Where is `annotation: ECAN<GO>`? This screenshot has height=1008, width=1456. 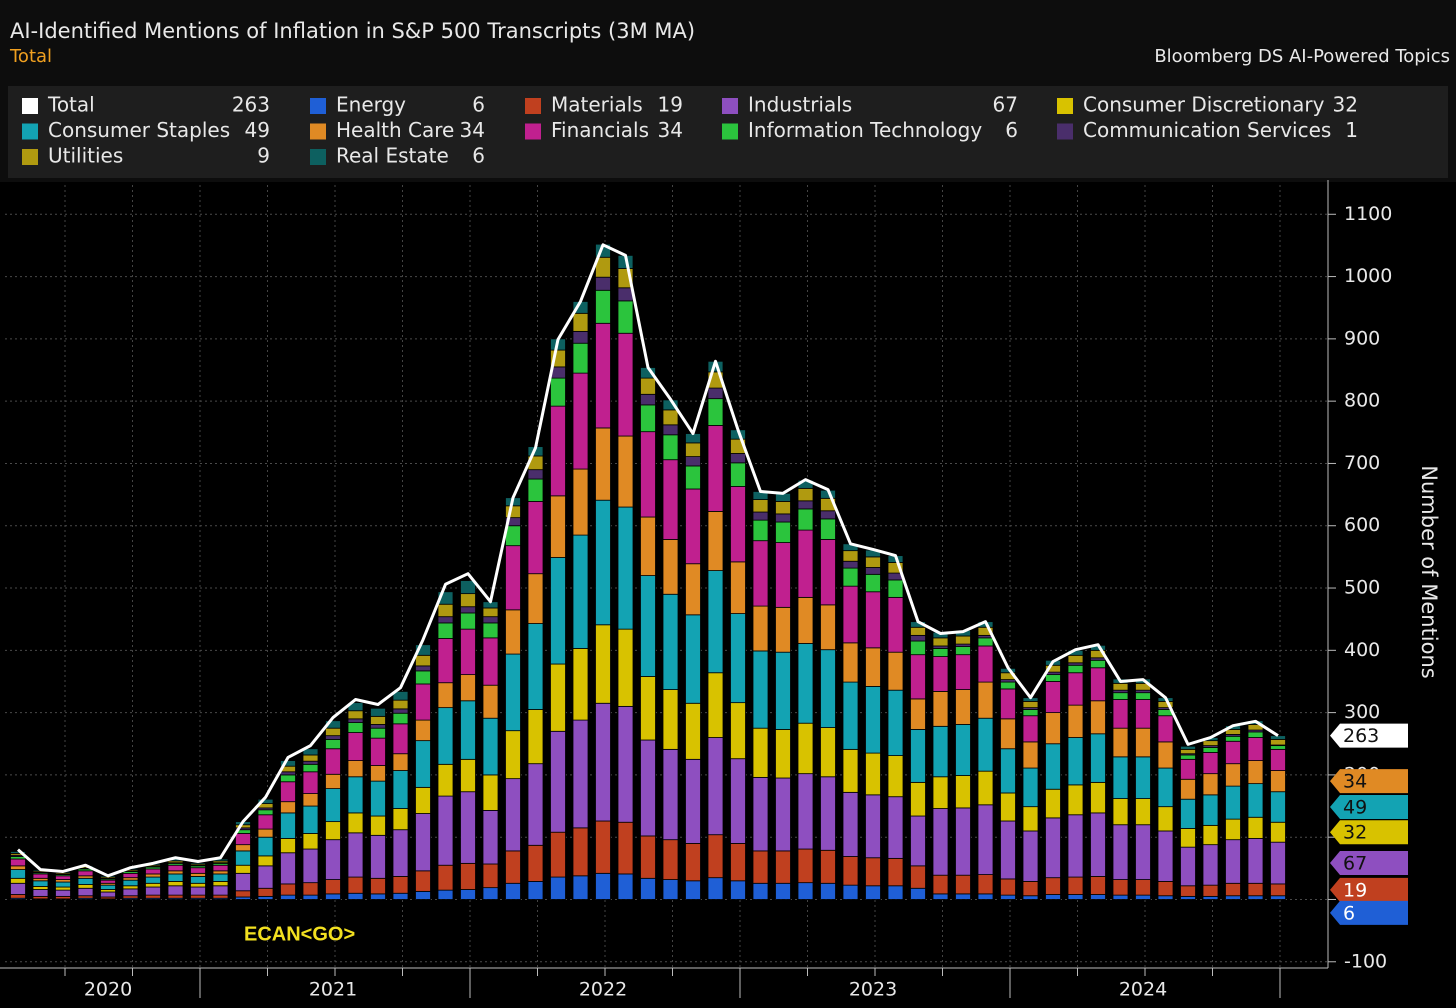 annotation: ECAN<GO> is located at coordinates (299, 934).